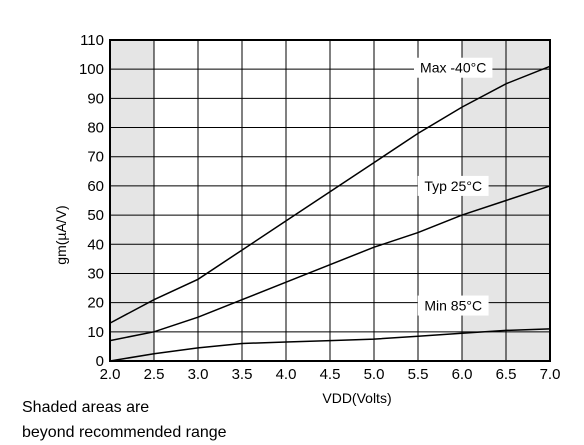  Describe the element at coordinates (95, 273) in the screenshot. I see `y-tick-label: 30` at that location.